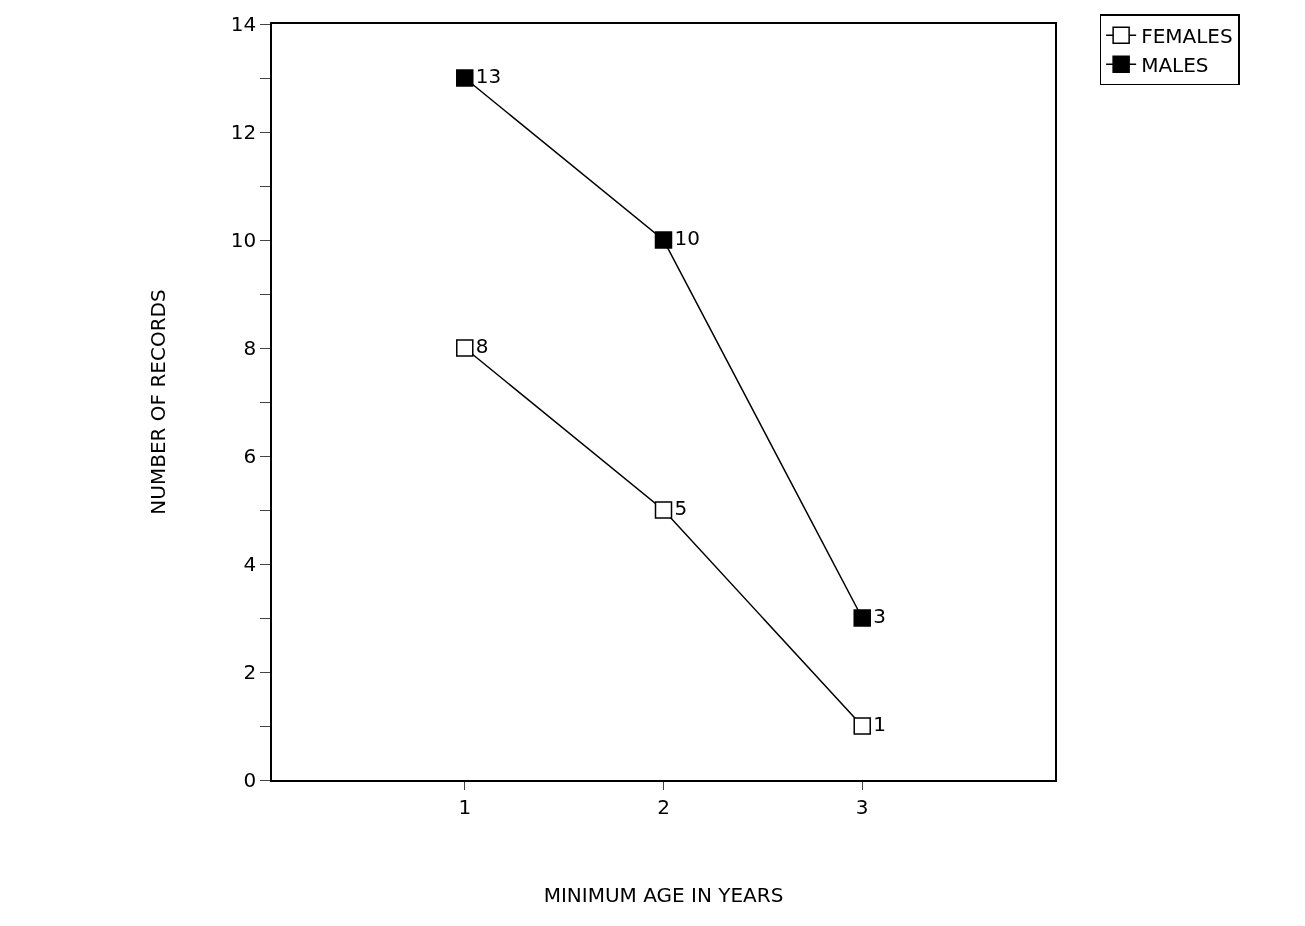 This screenshot has height=926, width=1305. I want to click on y-tick-label: 12, so click(243, 132).